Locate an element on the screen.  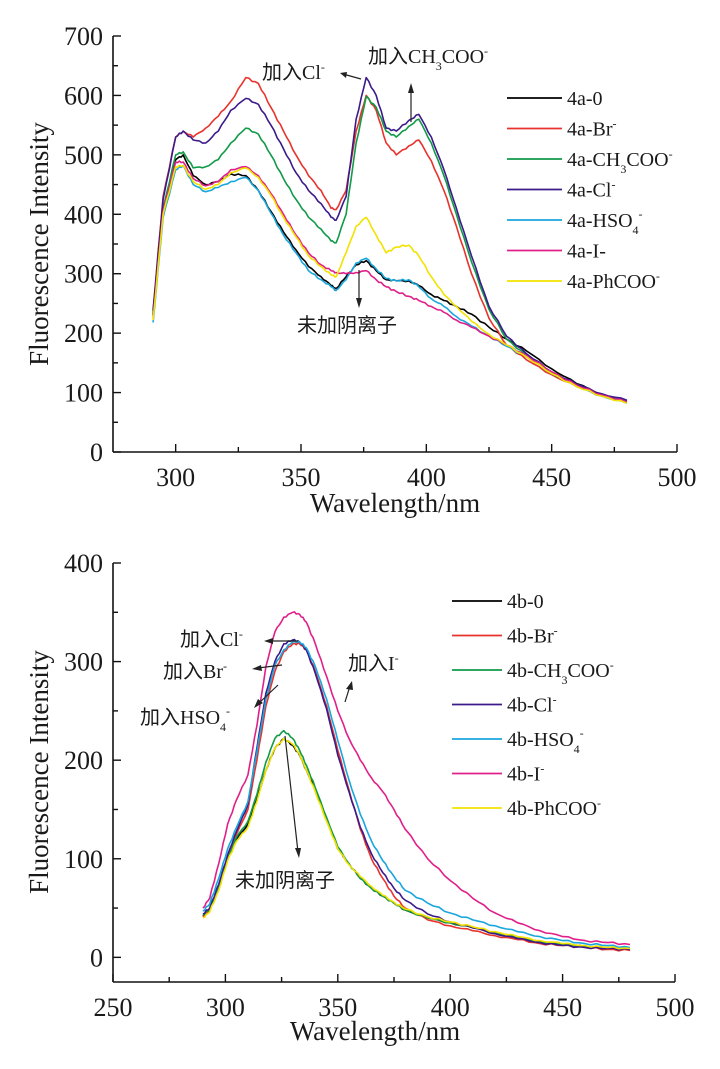
legend-item: 4a-0 is located at coordinates (555, 99).